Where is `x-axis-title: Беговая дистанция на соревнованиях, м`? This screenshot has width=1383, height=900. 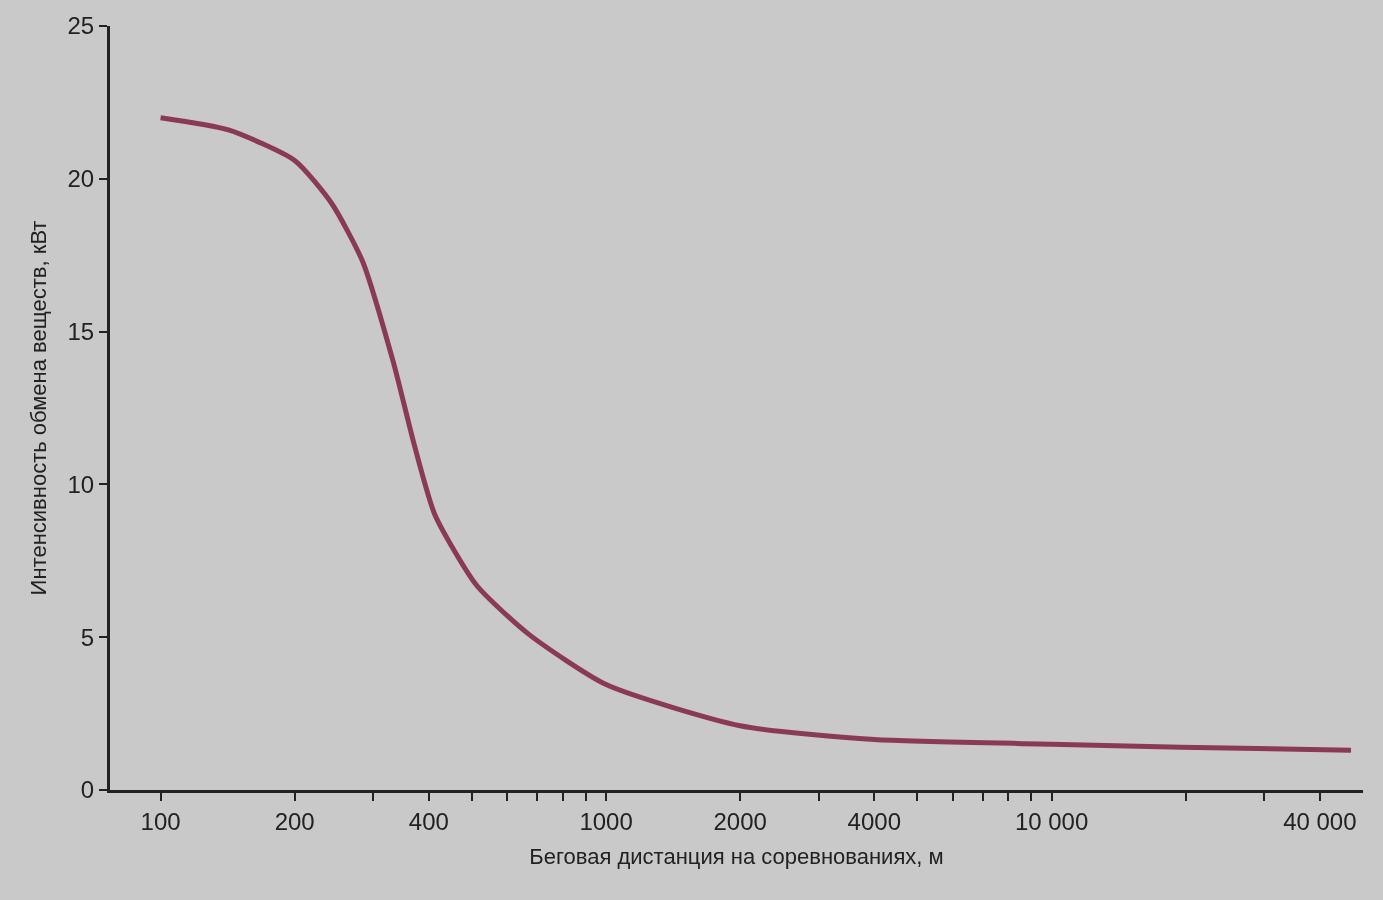 x-axis-title: Беговая дистанция на соревнованиях, м is located at coordinates (736, 856).